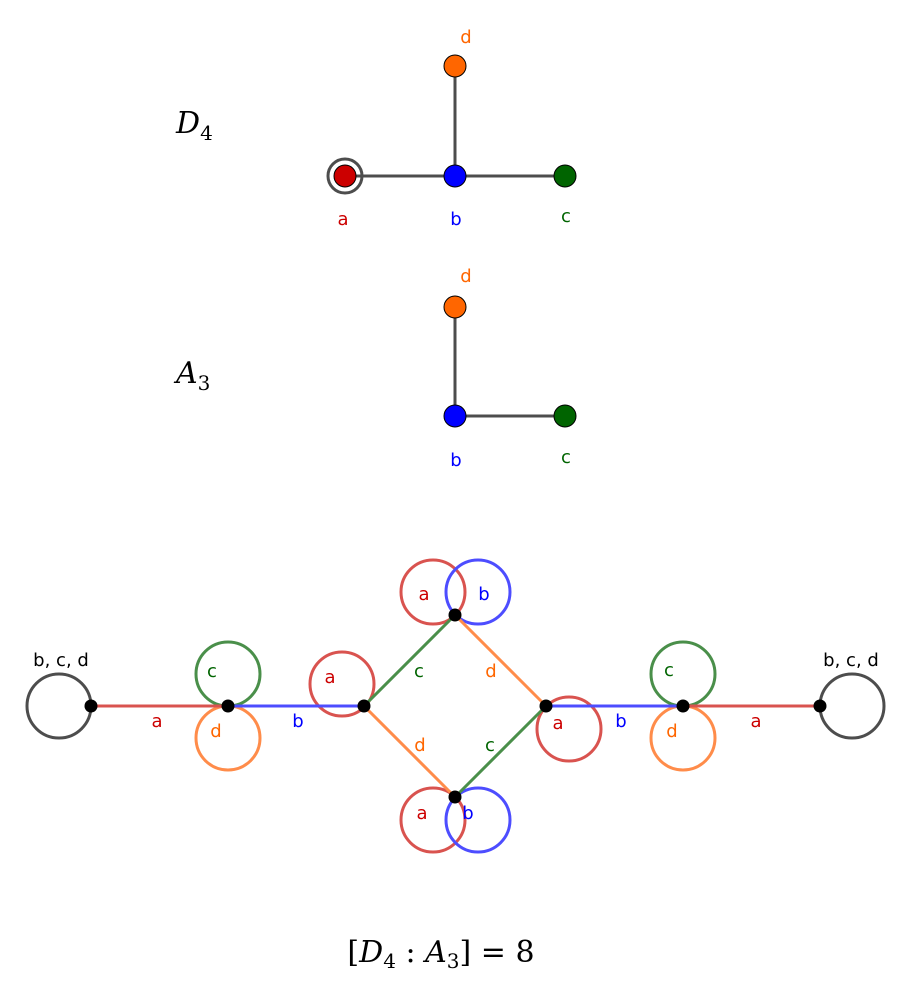  What do you see at coordinates (465, 276) in the screenshot?
I see `a3-label-d: d` at bounding box center [465, 276].